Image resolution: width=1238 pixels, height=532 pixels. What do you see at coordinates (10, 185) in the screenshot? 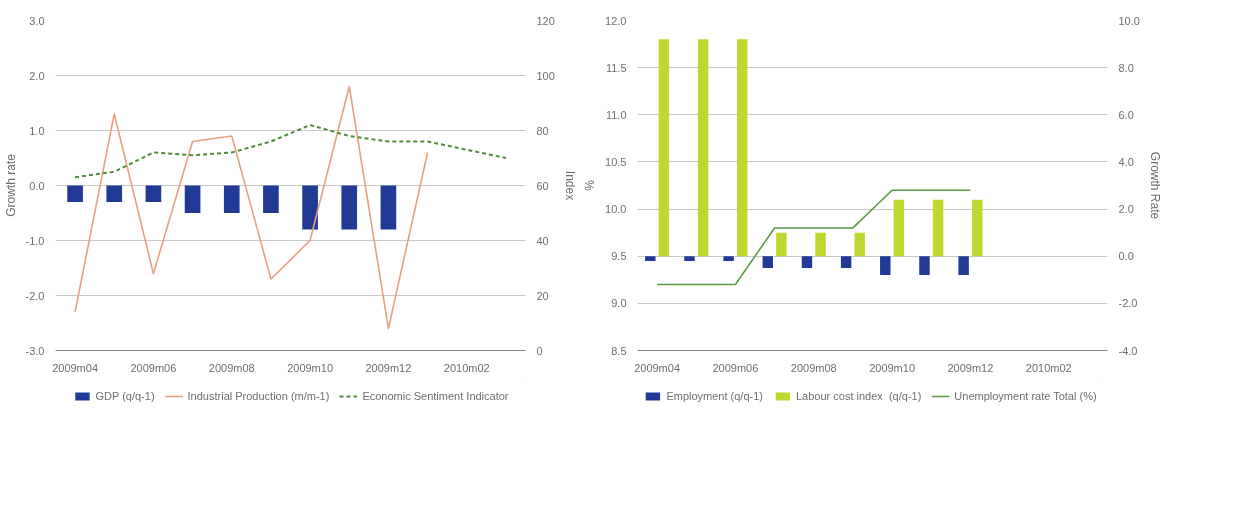
I see `y-axis-title: Growth rate` at bounding box center [10, 185].